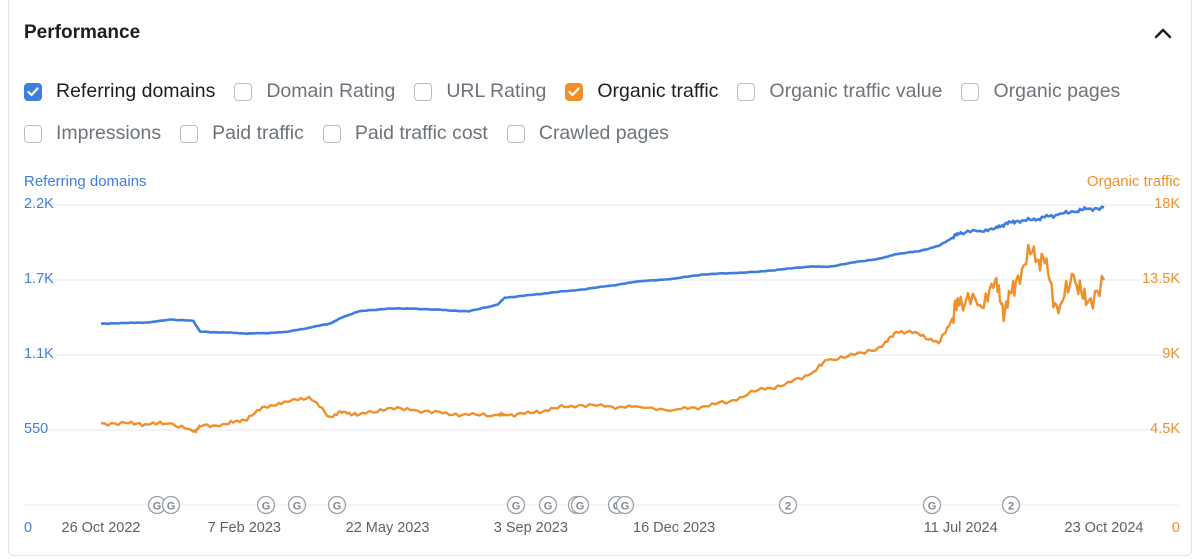 This screenshot has height=559, width=1200. Describe the element at coordinates (1167, 204) in the screenshot. I see `right-tick-label: 18K` at that location.